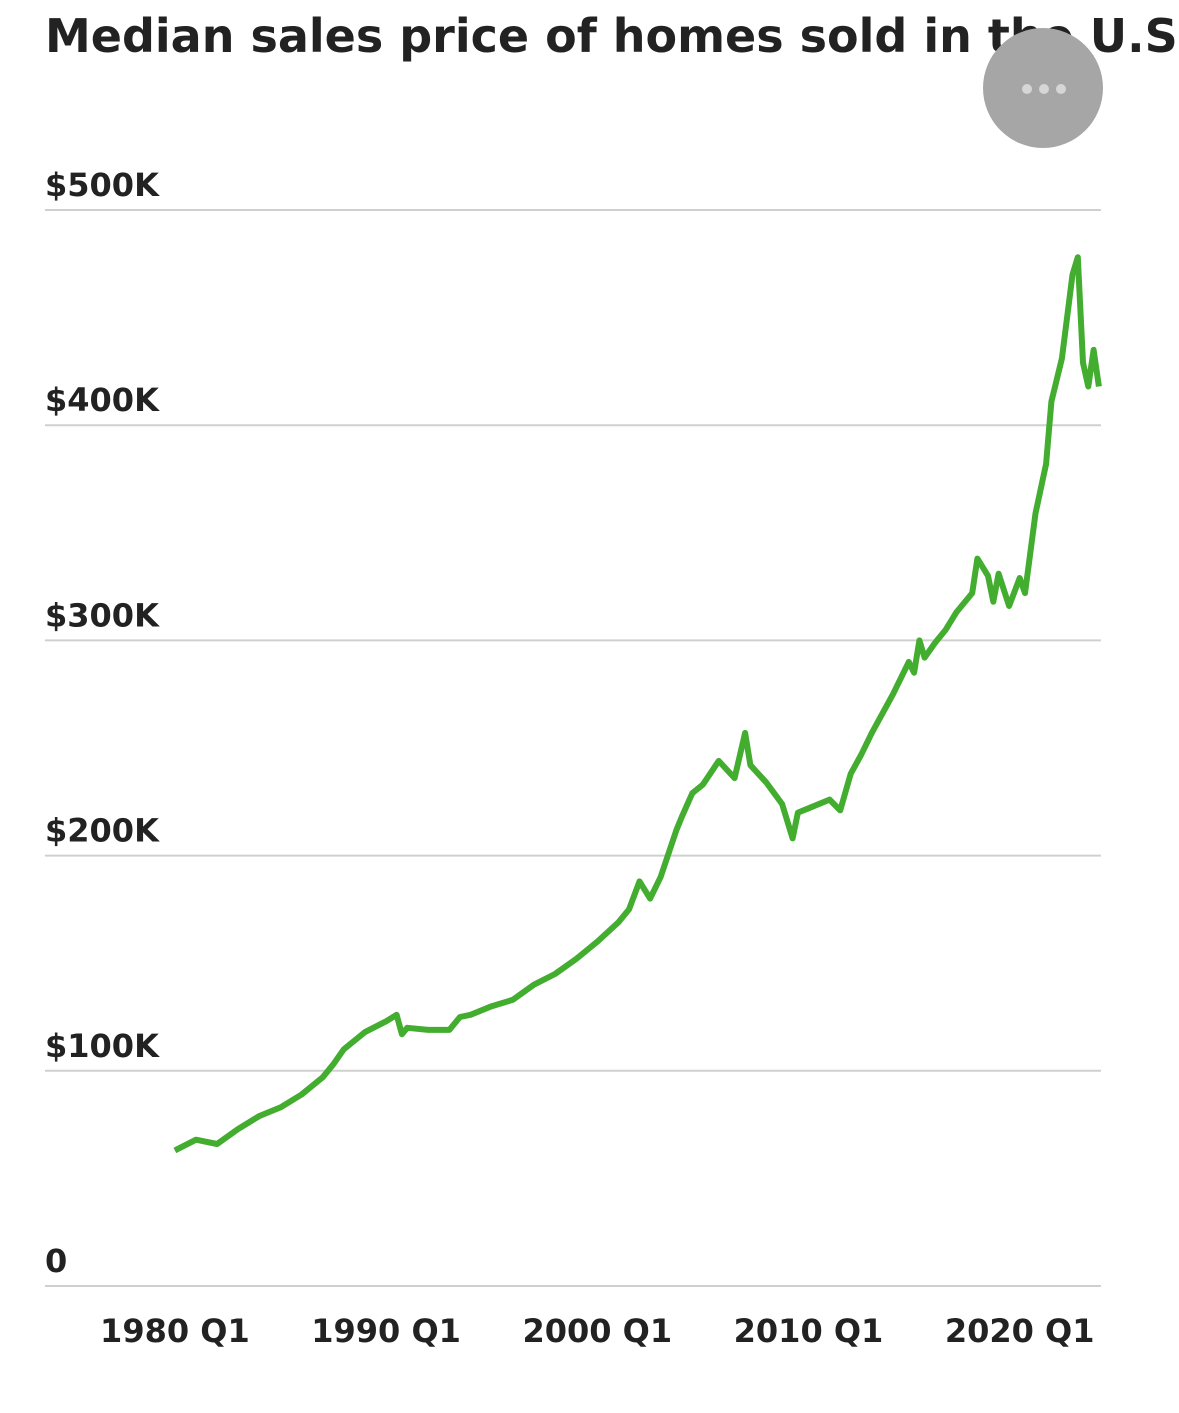 The width and height of the screenshot is (1179, 1413). Describe the element at coordinates (102, 615) in the screenshot. I see `y-tick-label: $300K` at that location.